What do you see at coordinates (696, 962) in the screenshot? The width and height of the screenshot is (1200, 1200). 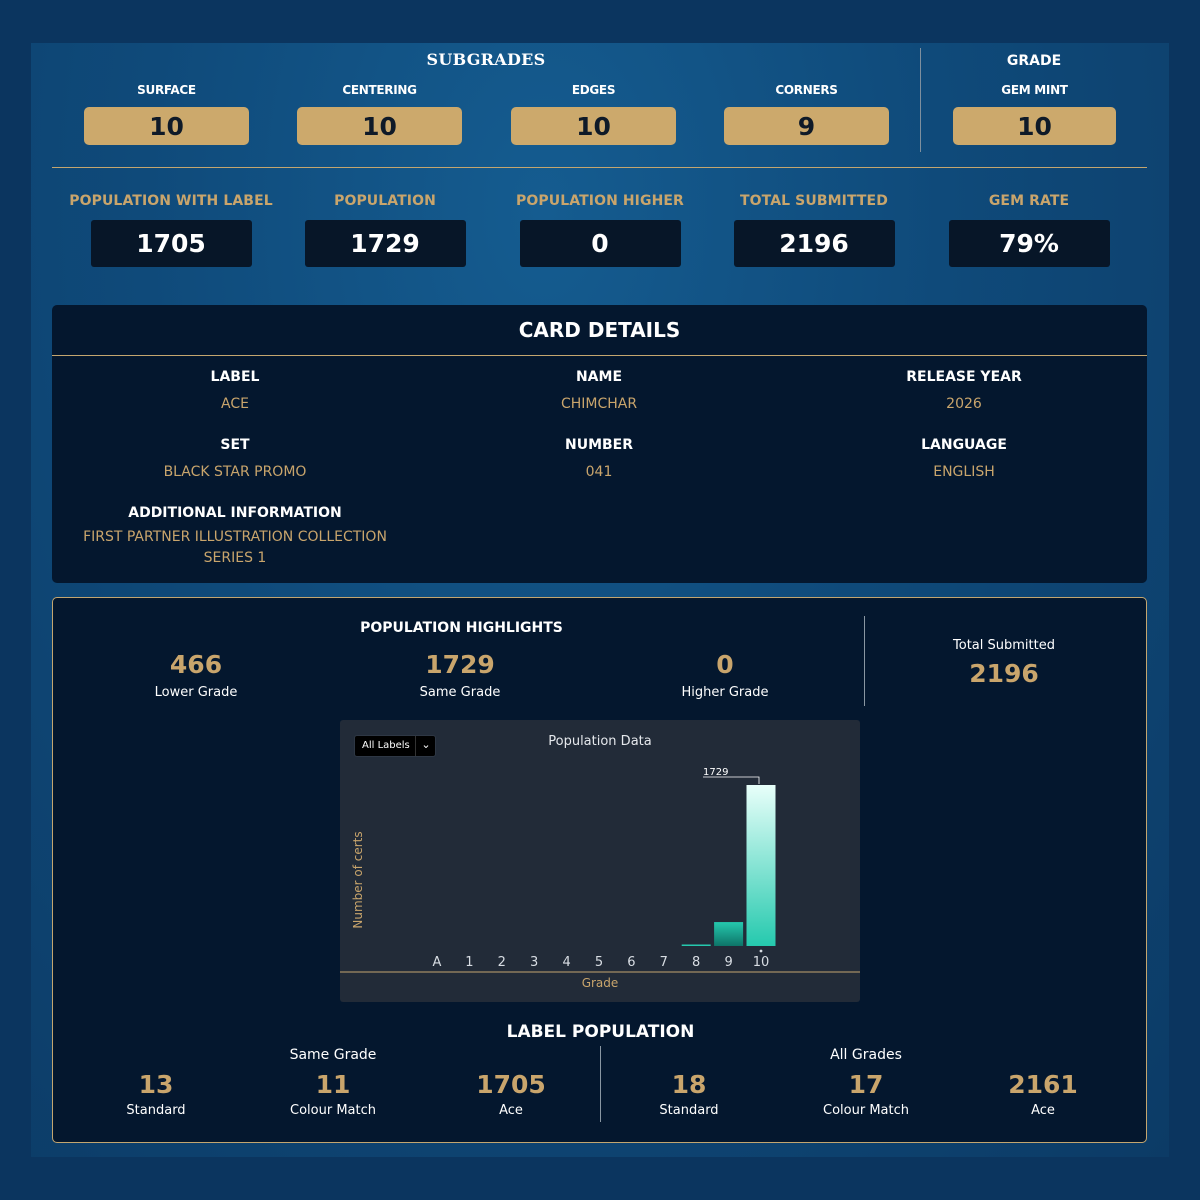 I see `x-tick-label: 8` at bounding box center [696, 962].